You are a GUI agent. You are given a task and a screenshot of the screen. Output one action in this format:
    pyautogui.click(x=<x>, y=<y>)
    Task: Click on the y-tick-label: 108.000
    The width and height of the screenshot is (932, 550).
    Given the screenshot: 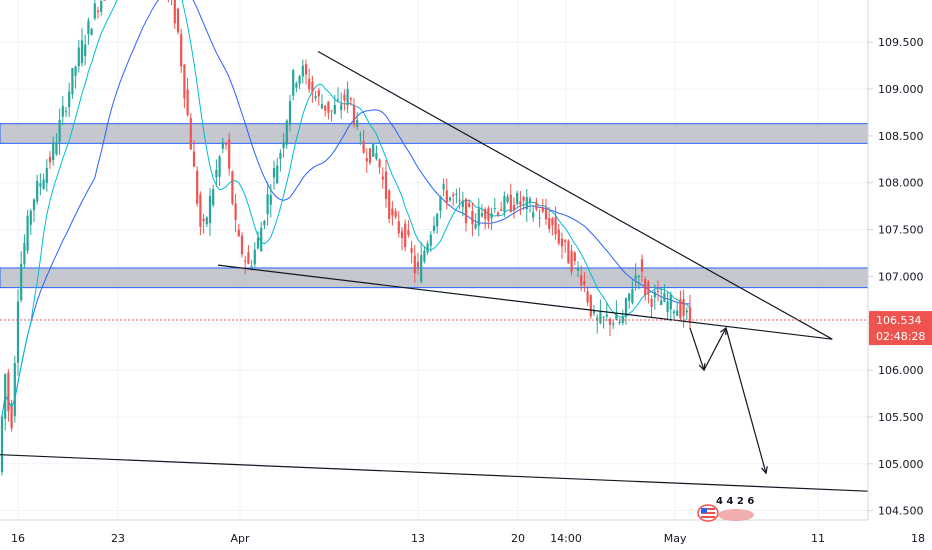 What is the action you would take?
    pyautogui.click(x=901, y=183)
    